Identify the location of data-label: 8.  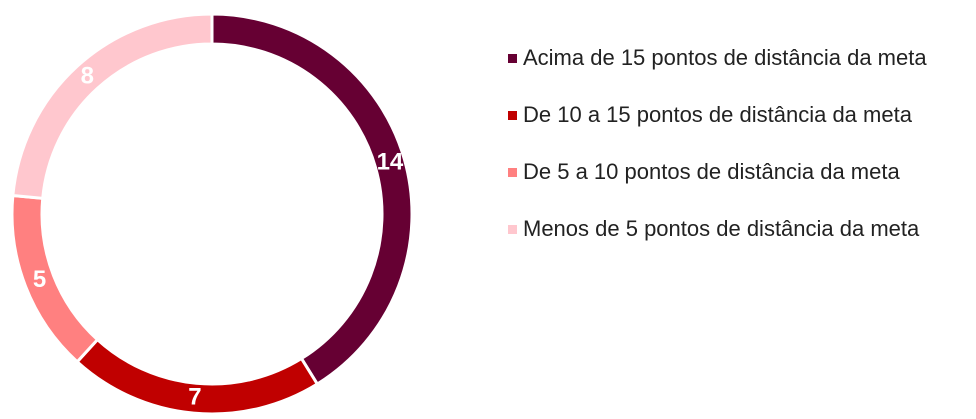
(87, 76).